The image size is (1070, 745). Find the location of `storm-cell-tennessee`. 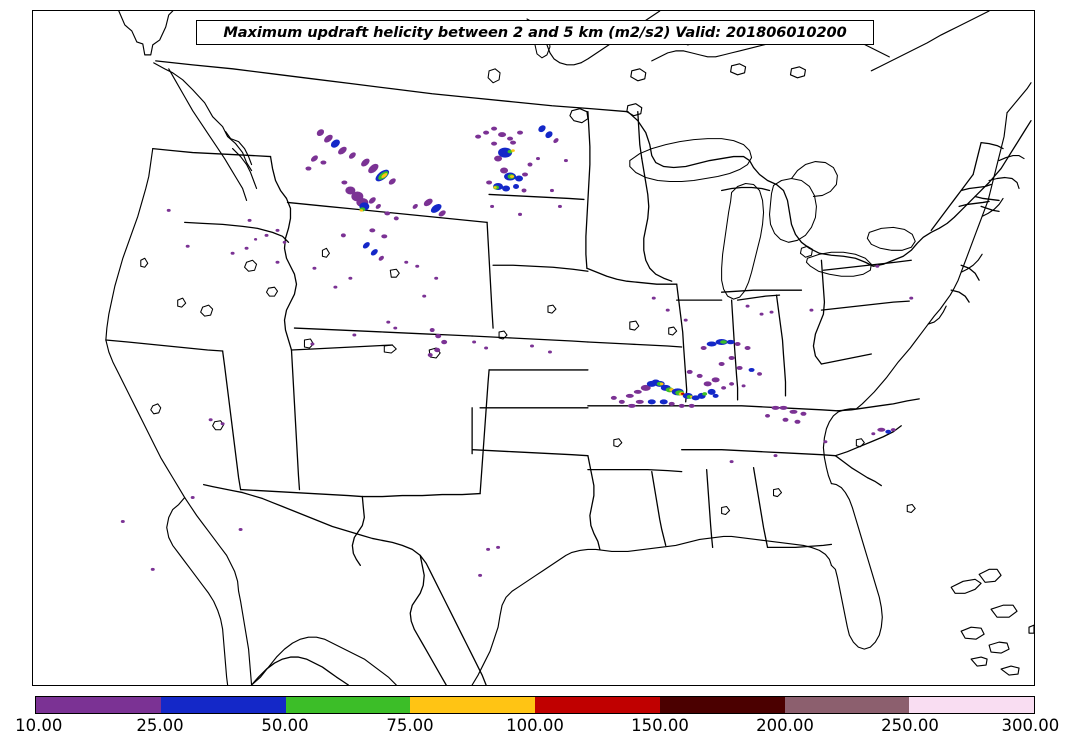

storm-cell-tennessee is located at coordinates (786, 414).